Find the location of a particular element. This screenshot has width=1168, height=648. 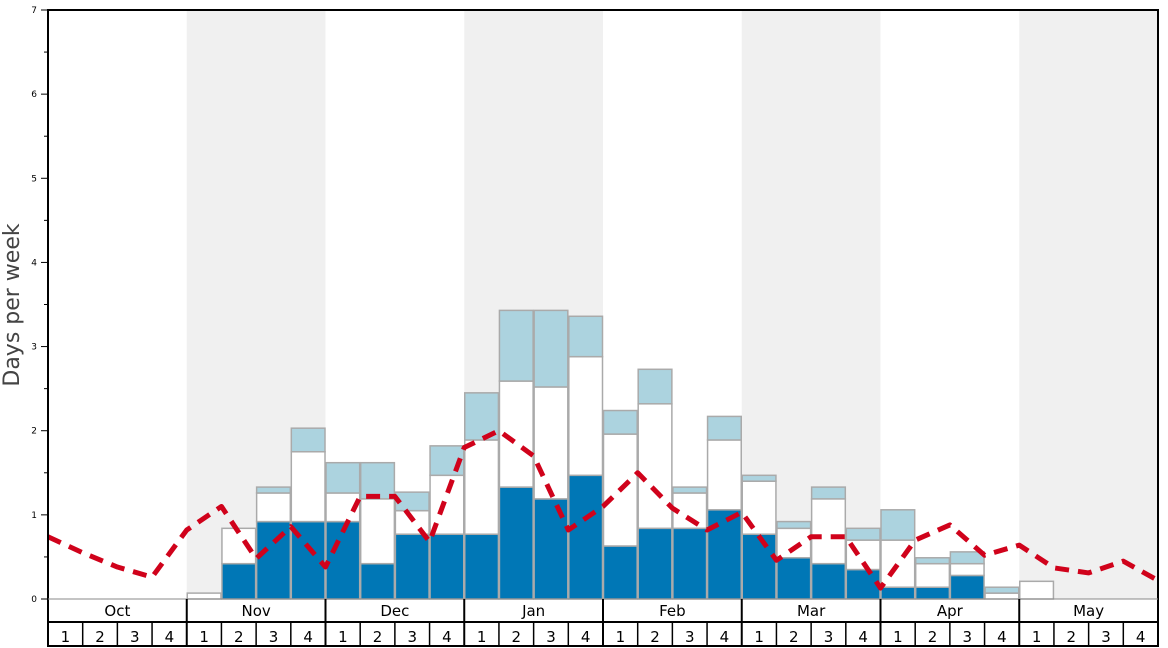

y-axis-label: Days per week is located at coordinates (12, 304).